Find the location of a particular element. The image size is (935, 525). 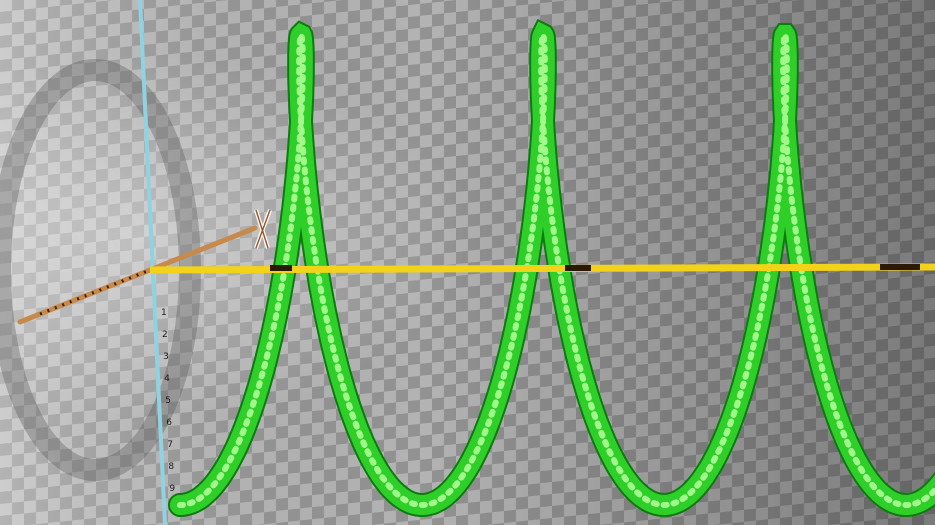

vertical-axis-tick-label: 4 is located at coordinates (167, 379).